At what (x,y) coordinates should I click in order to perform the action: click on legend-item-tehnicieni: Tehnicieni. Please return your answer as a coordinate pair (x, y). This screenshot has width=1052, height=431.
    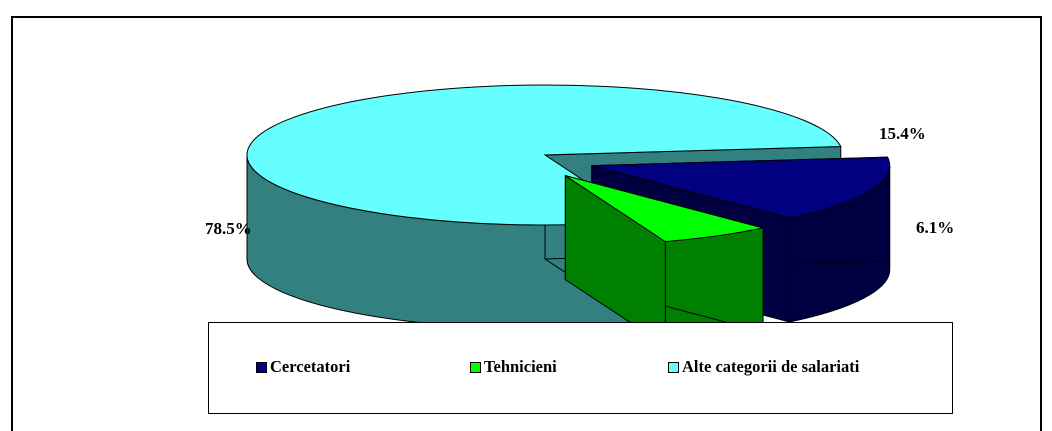
    Looking at the image, I should click on (513, 367).